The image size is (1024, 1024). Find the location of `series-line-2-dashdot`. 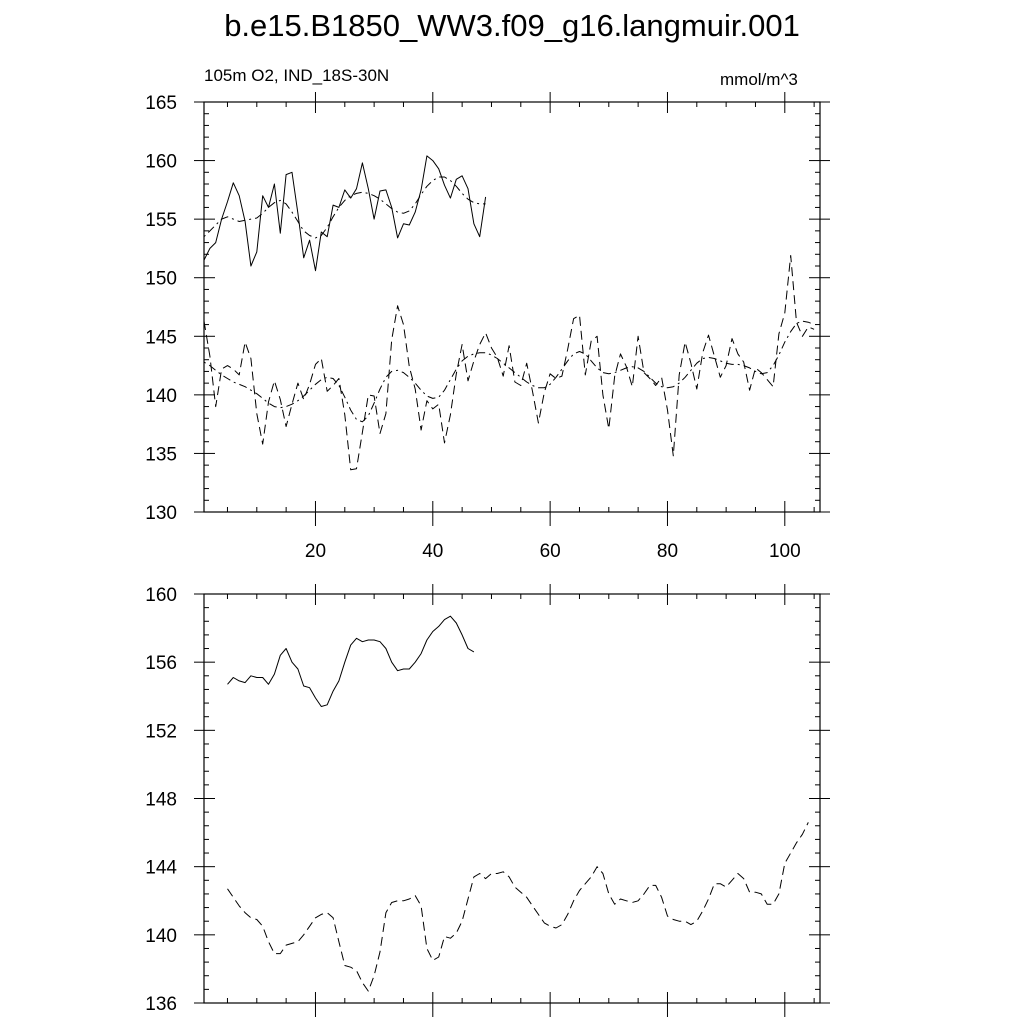

series-line-2-dashdot is located at coordinates (344, 207).